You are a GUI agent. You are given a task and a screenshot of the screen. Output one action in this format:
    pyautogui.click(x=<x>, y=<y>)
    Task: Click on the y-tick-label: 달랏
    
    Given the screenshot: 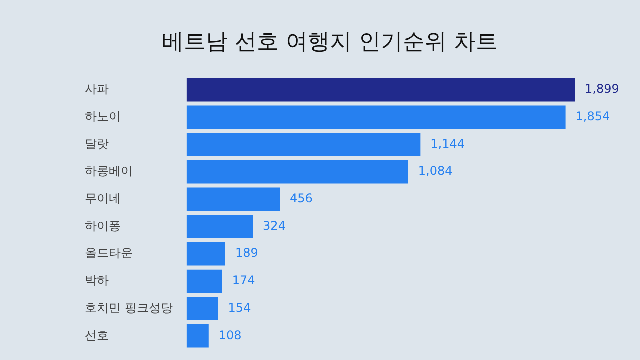 What is the action you would take?
    pyautogui.click(x=97, y=143)
    